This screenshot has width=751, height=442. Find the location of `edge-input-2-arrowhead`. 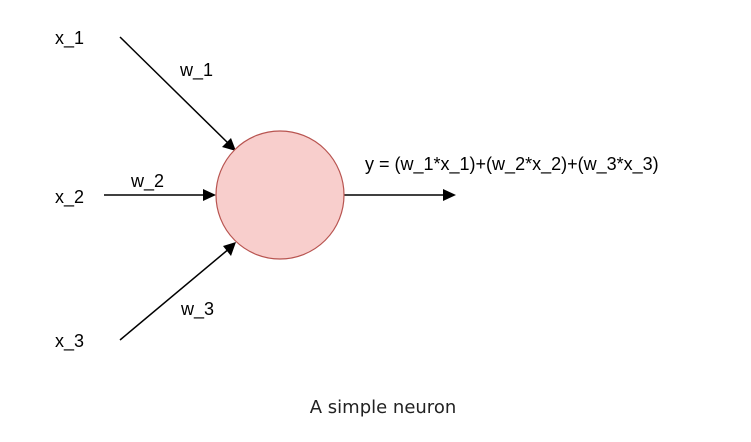

edge-input-2-arrowhead is located at coordinates (209, 195).